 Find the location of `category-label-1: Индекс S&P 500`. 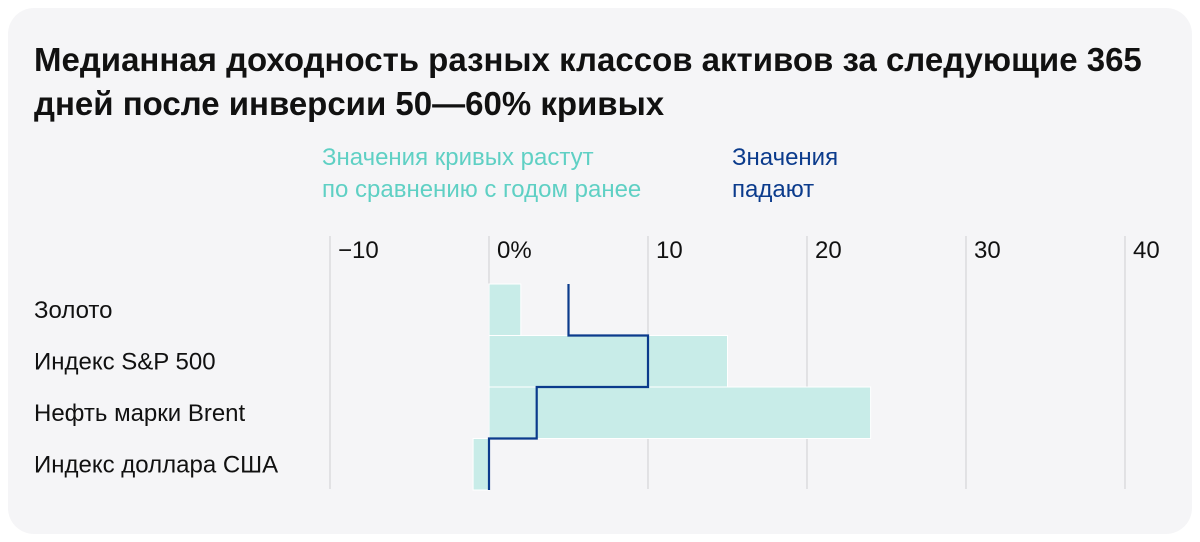

category-label-1: Индекс S&P 500 is located at coordinates (125, 361).